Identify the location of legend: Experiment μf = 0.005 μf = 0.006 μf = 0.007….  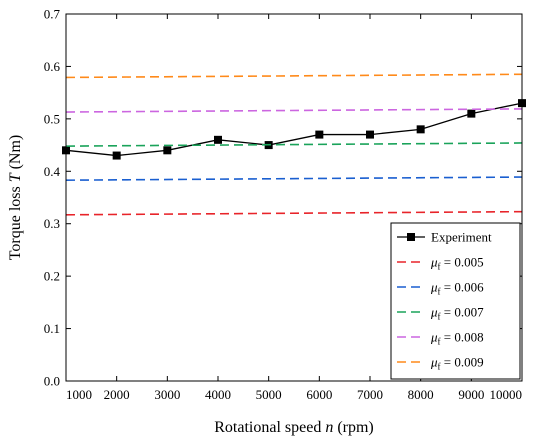
(455, 301).